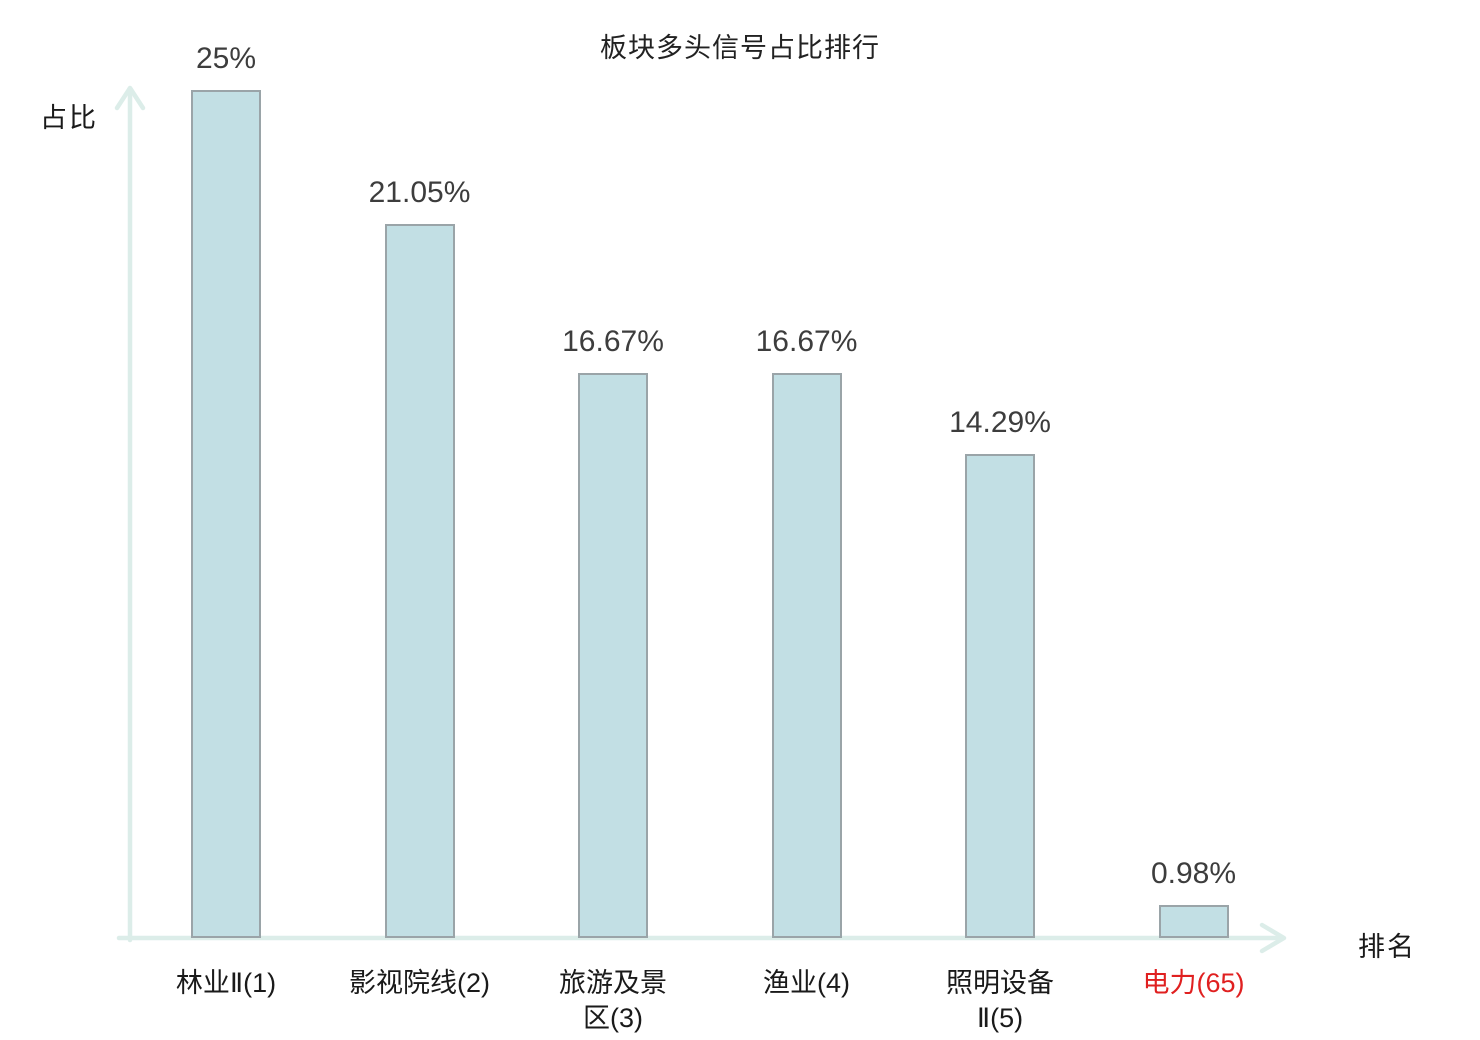 The height and width of the screenshot is (1040, 1480). Describe the element at coordinates (1273, 938) in the screenshot. I see `x-axis-arrow-icon` at that location.